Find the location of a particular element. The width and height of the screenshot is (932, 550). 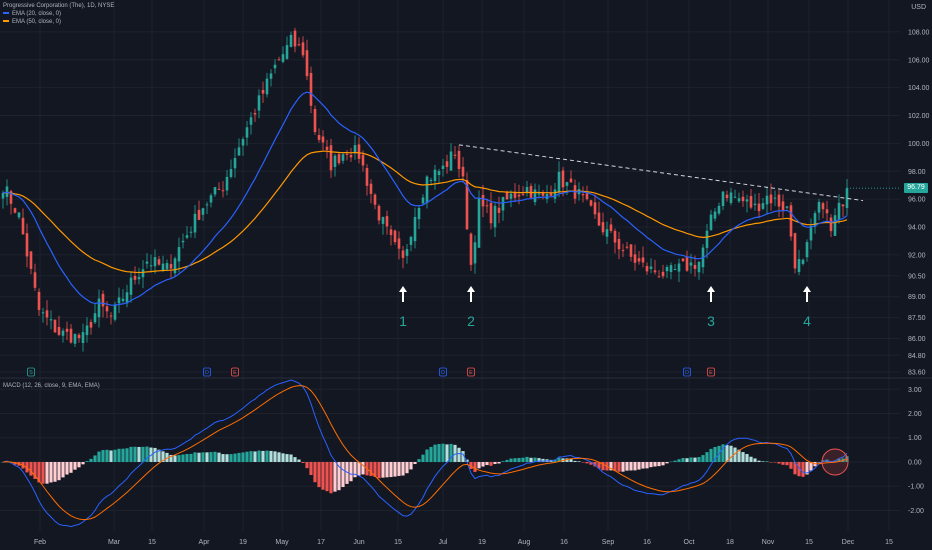

price-tick-label: 87.50 is located at coordinates (917, 318).